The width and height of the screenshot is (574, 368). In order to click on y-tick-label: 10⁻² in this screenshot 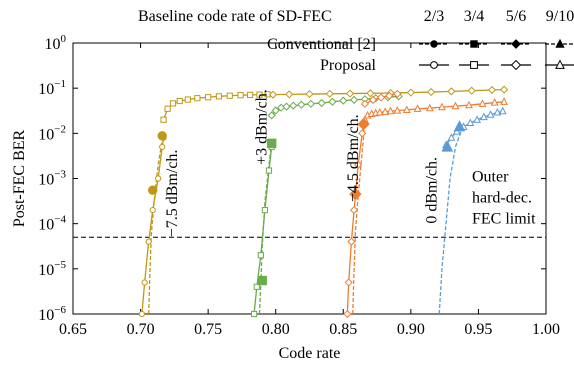, I will do `click(52, 133)`.